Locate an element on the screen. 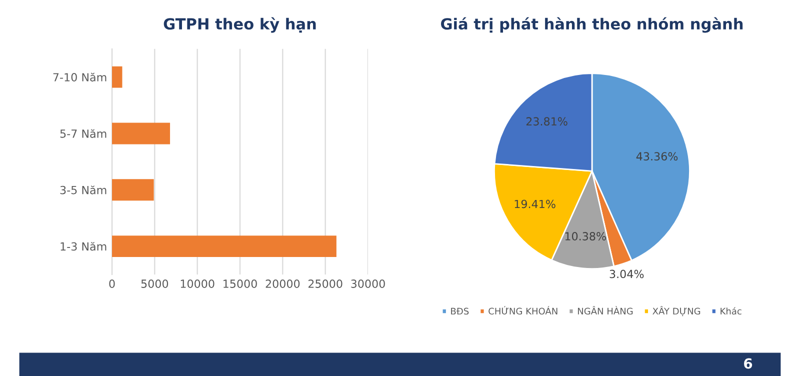 This screenshot has height=376, width=800. data-label: 23.81% is located at coordinates (547, 121).